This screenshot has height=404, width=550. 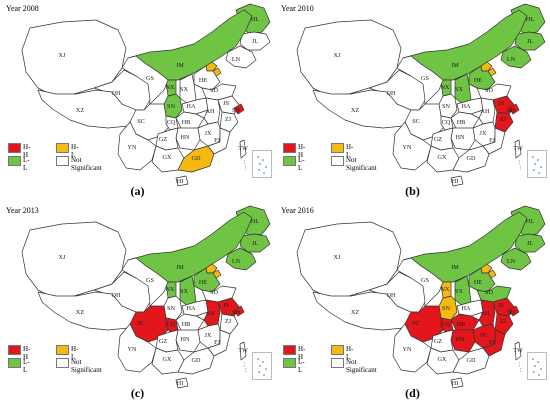 What do you see at coordinates (137, 191) in the screenshot?
I see `panel-caption: (a)` at bounding box center [137, 191].